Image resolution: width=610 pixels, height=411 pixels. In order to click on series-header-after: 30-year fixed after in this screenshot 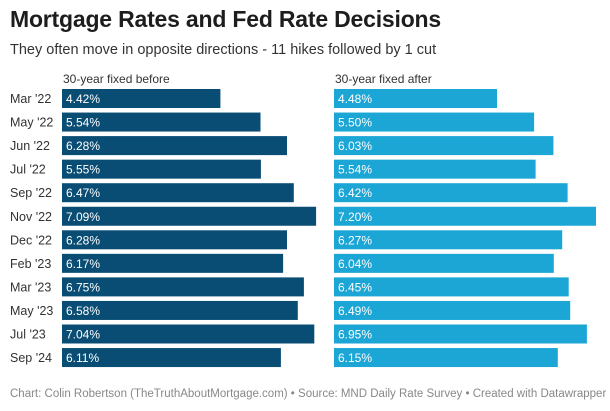, I will do `click(383, 79)`.